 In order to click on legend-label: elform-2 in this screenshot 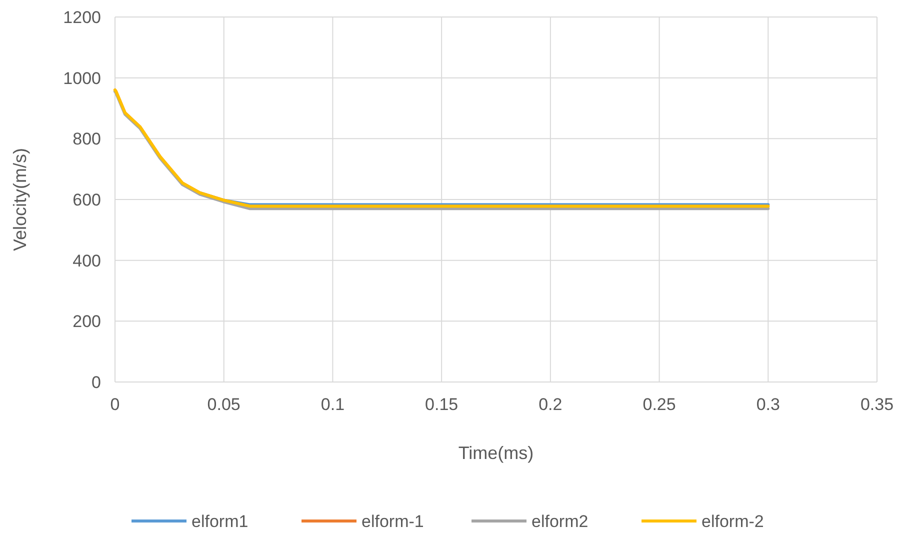, I will do `click(733, 521)`.